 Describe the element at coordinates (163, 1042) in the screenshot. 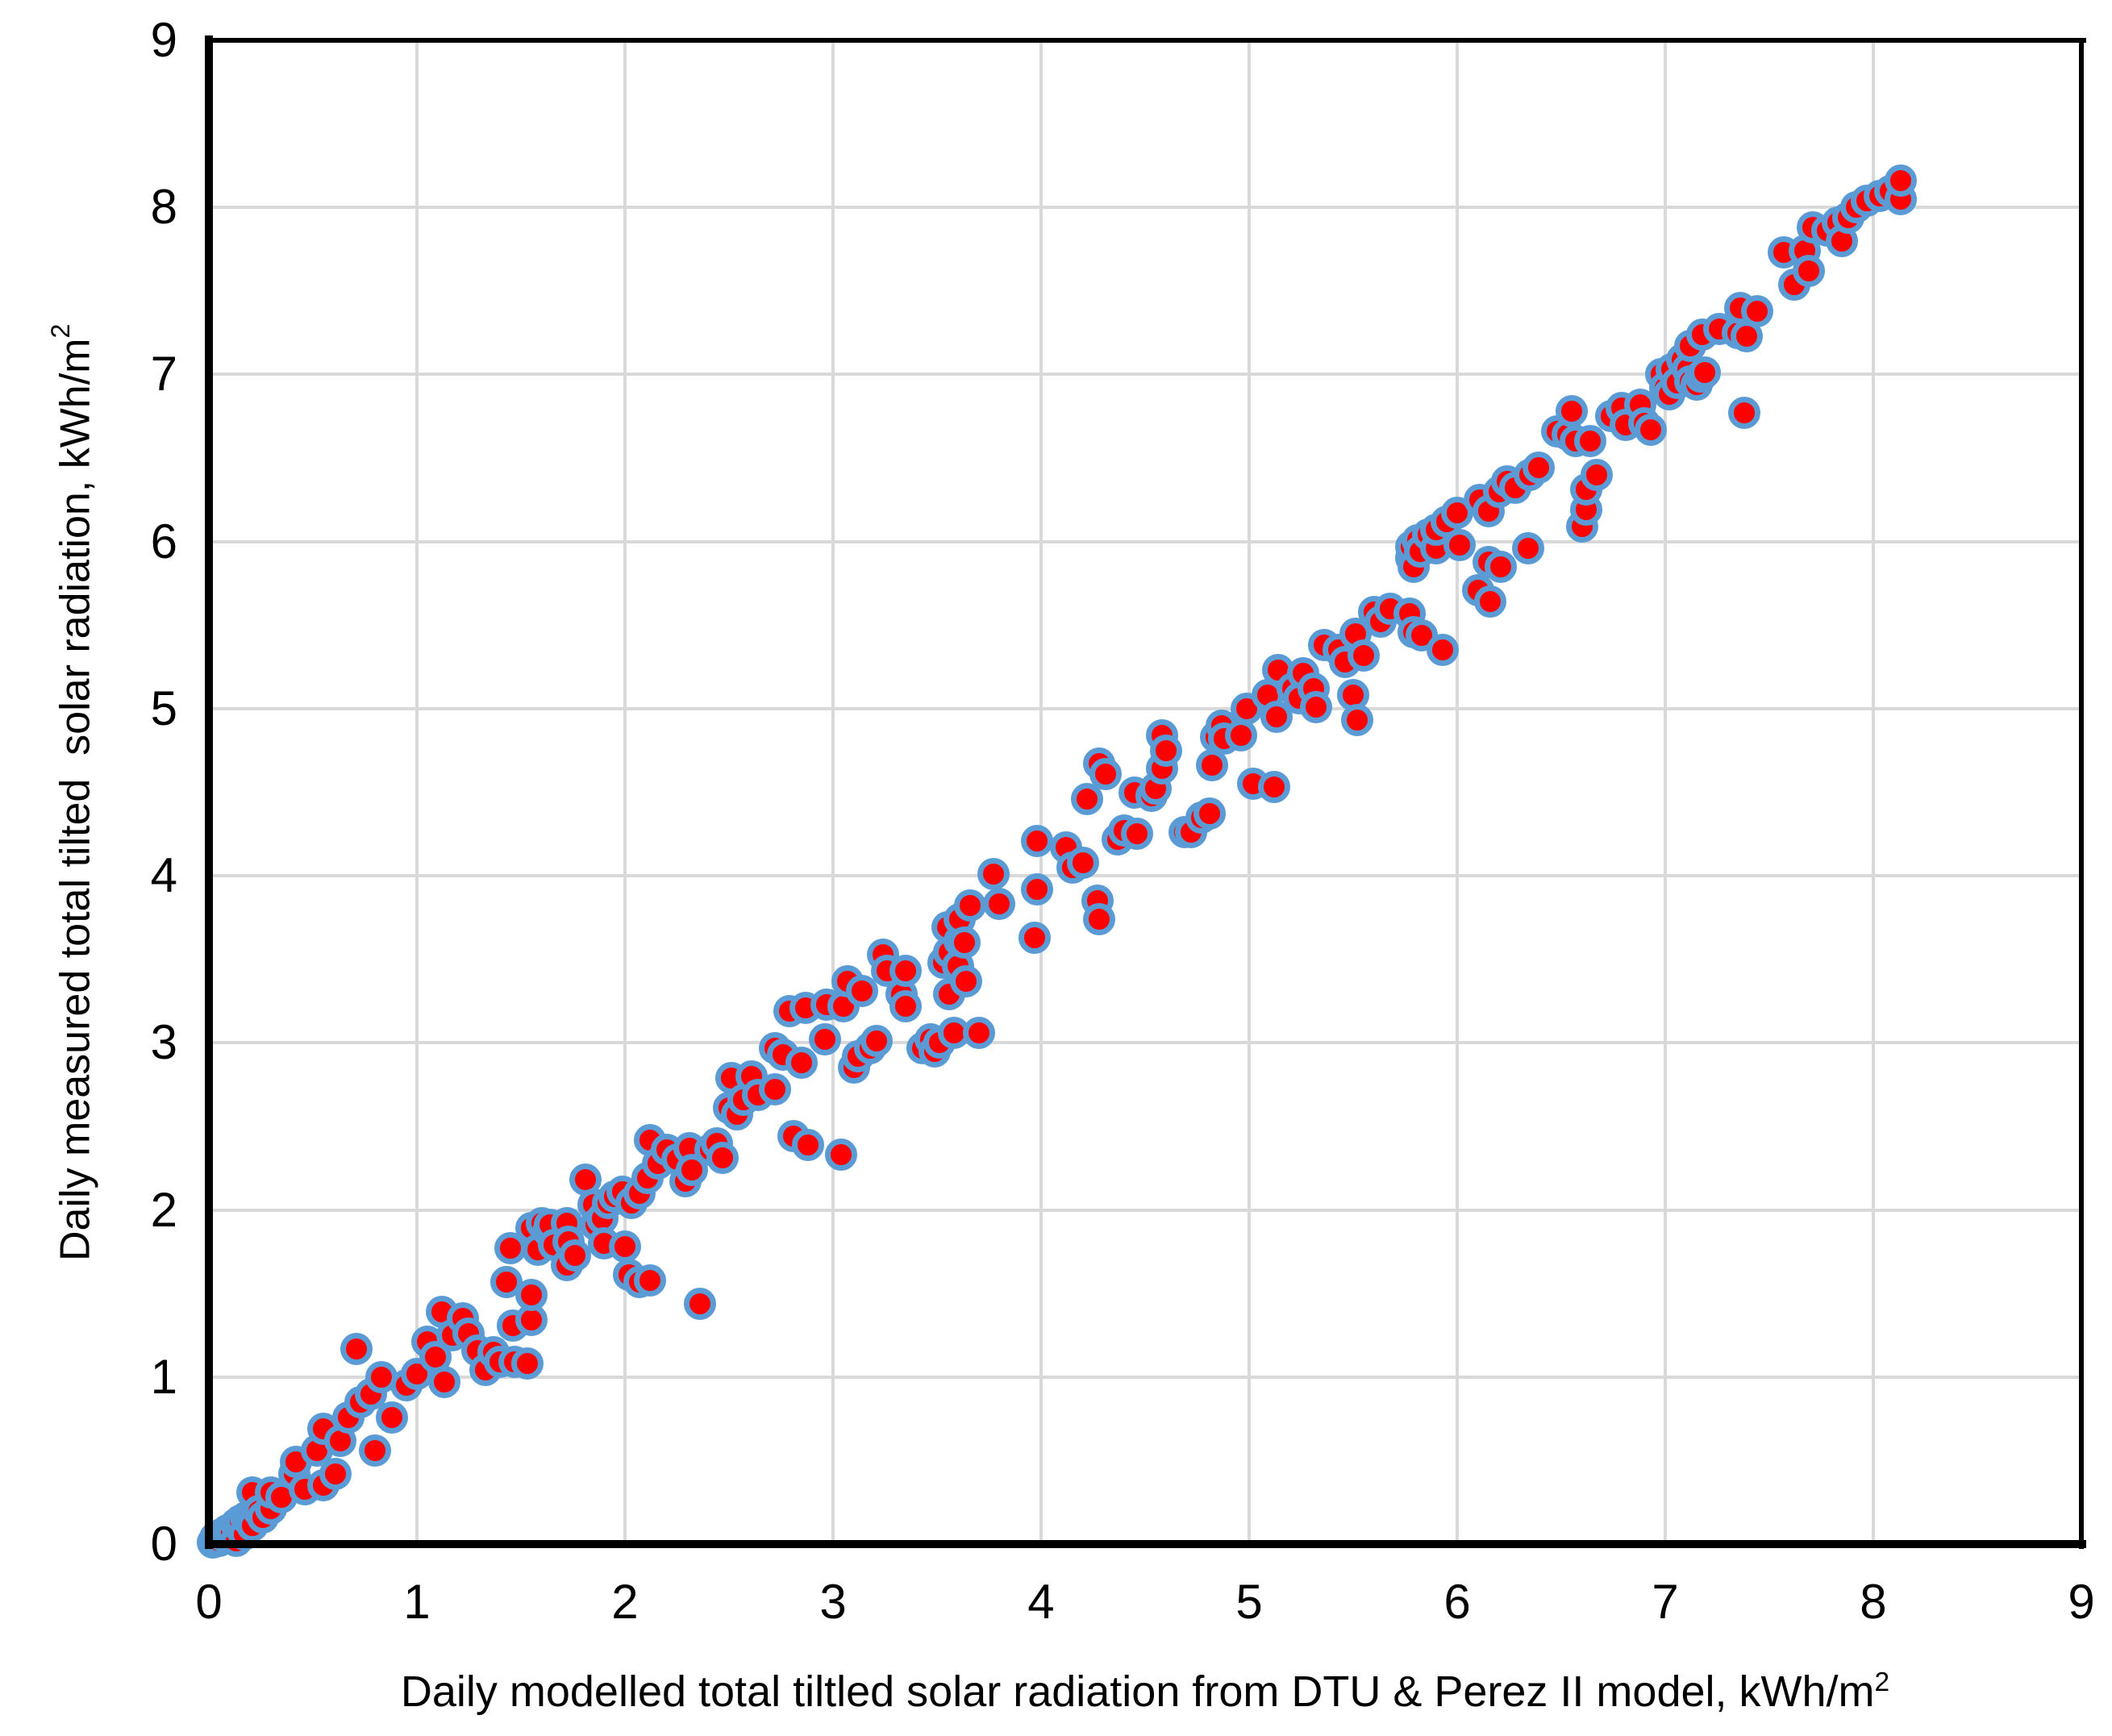

I see `y-tick-label: 3` at that location.